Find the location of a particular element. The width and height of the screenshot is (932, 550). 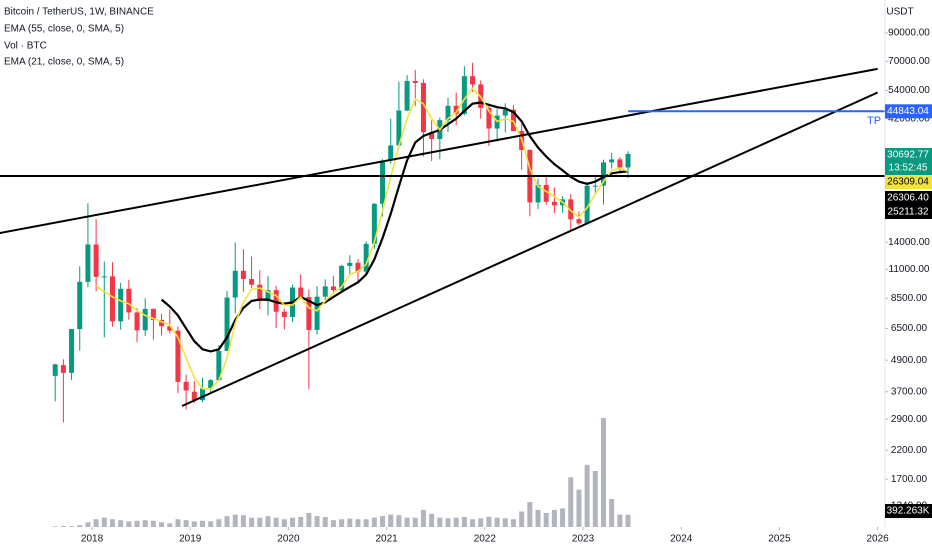

x-tick-label: 2023 is located at coordinates (583, 539).